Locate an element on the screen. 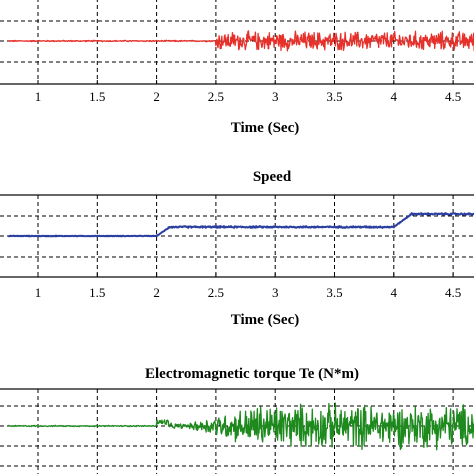 The width and height of the screenshot is (474, 474). panel-top-tick-label-3.5: 3.5 is located at coordinates (334, 96).